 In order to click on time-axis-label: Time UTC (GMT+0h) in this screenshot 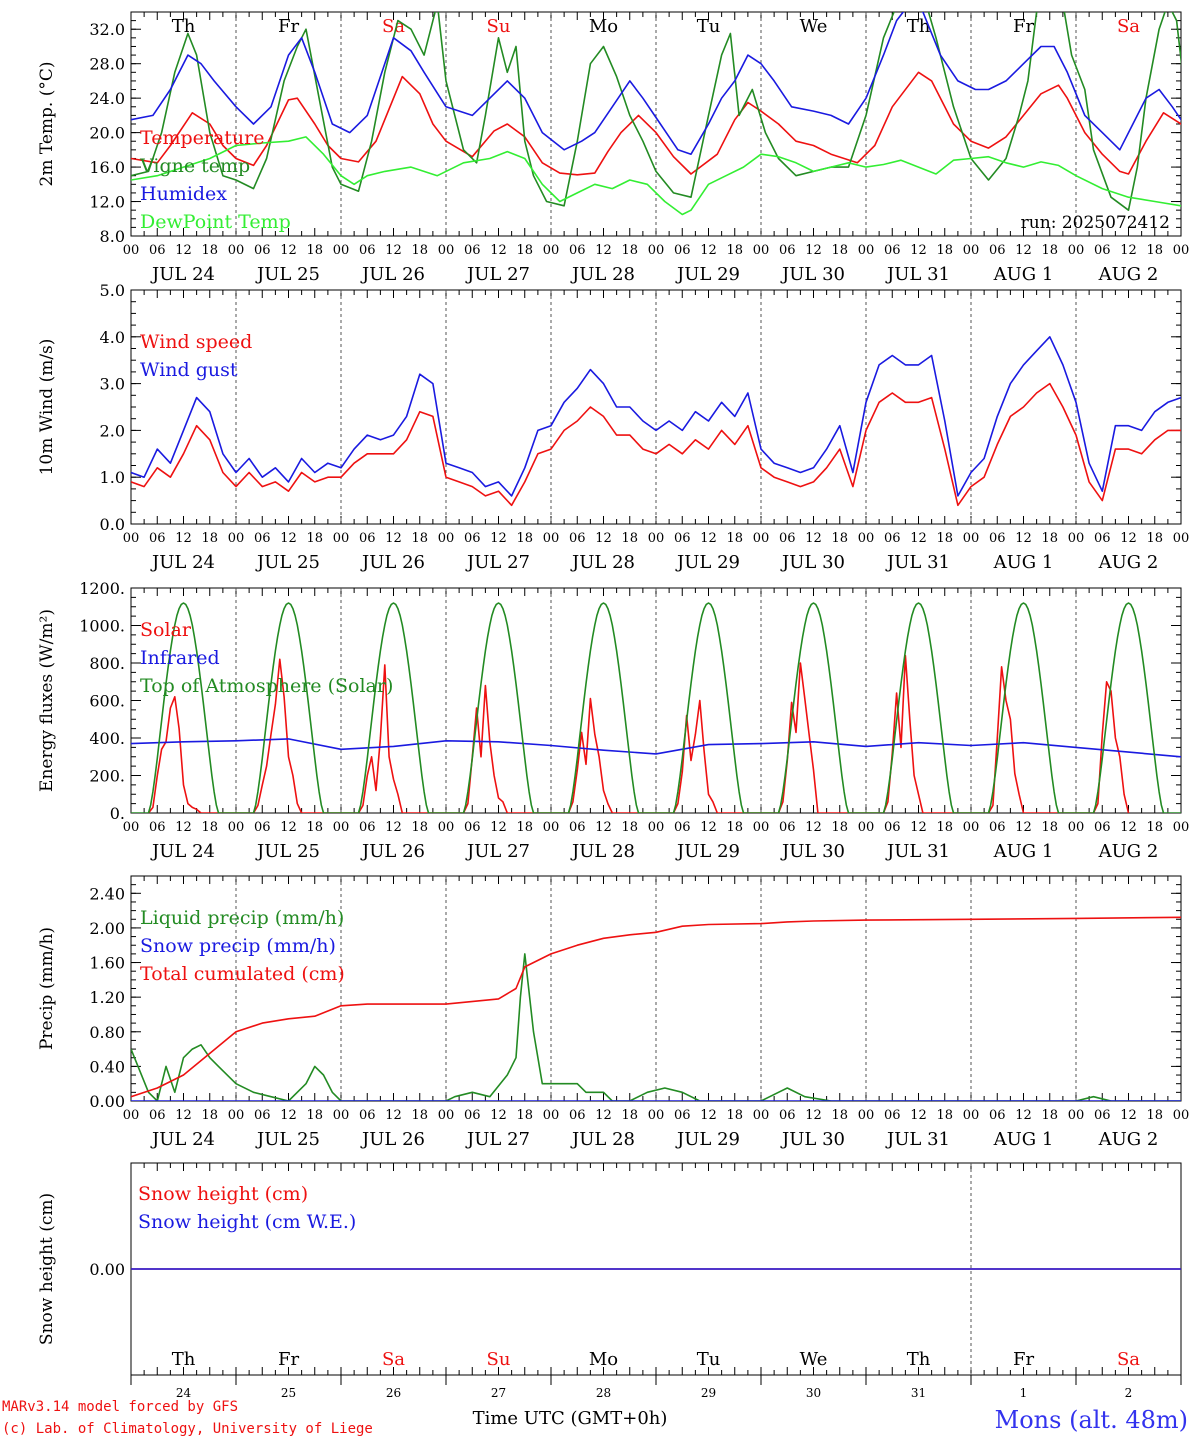, I will do `click(570, 1418)`.